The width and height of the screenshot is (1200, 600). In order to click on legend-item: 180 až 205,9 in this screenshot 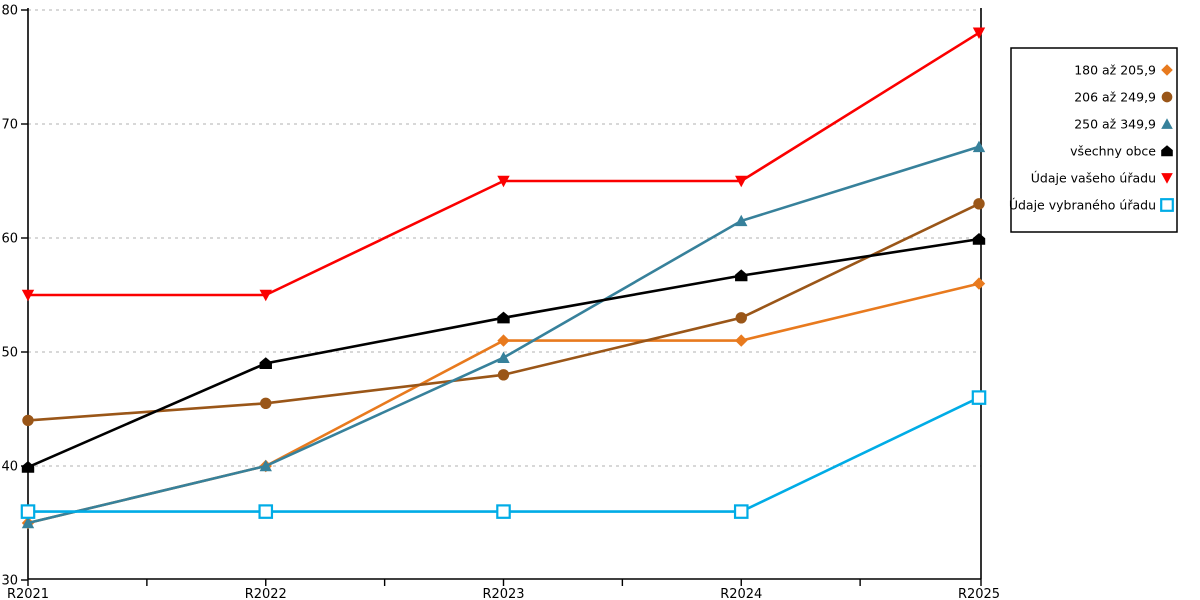, I will do `click(1123, 70)`.